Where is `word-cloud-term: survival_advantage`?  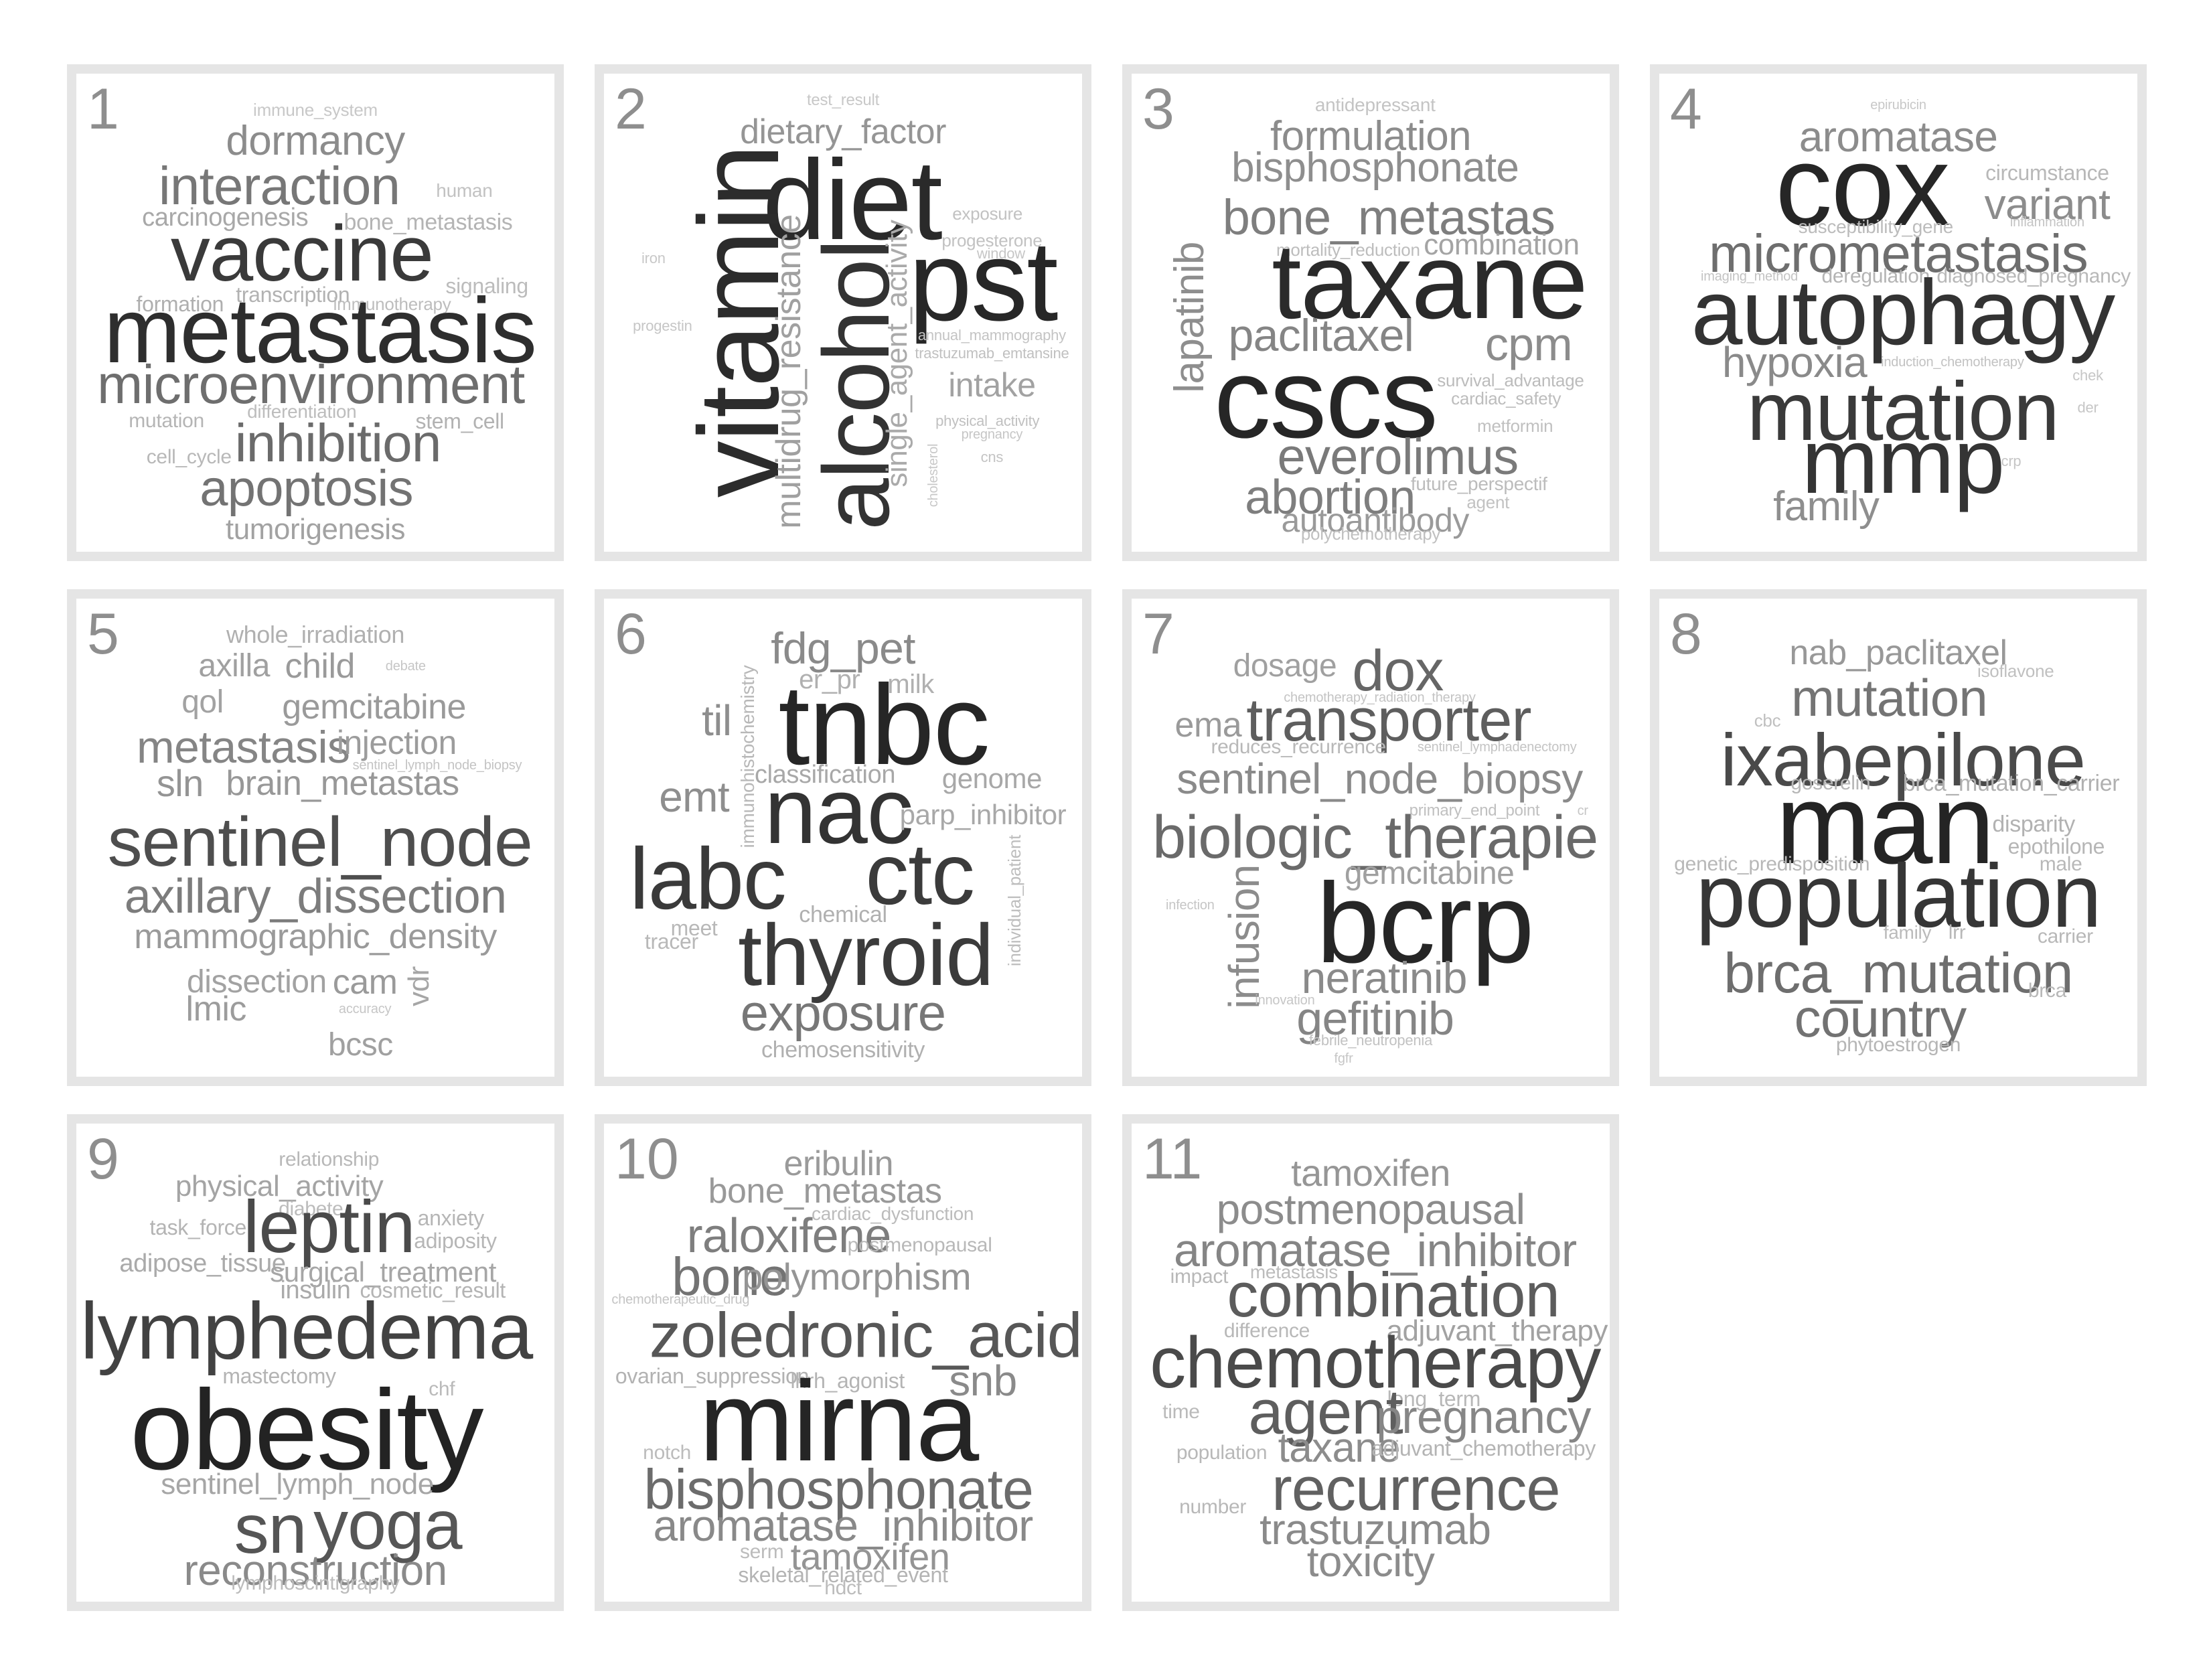
word-cloud-term: survival_advantage is located at coordinates (1510, 380).